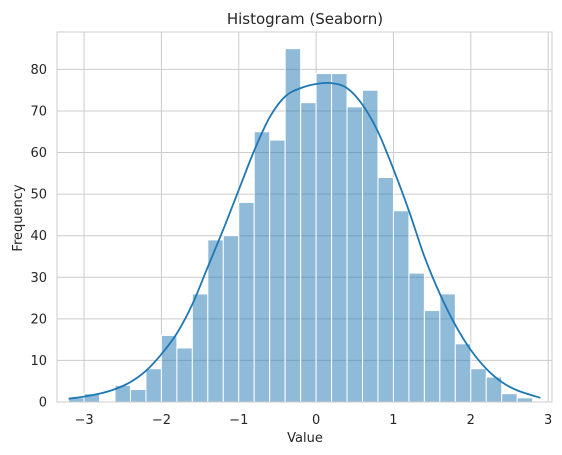 This screenshot has height=455, width=562. I want to click on x-tick-label: 0, so click(316, 420).